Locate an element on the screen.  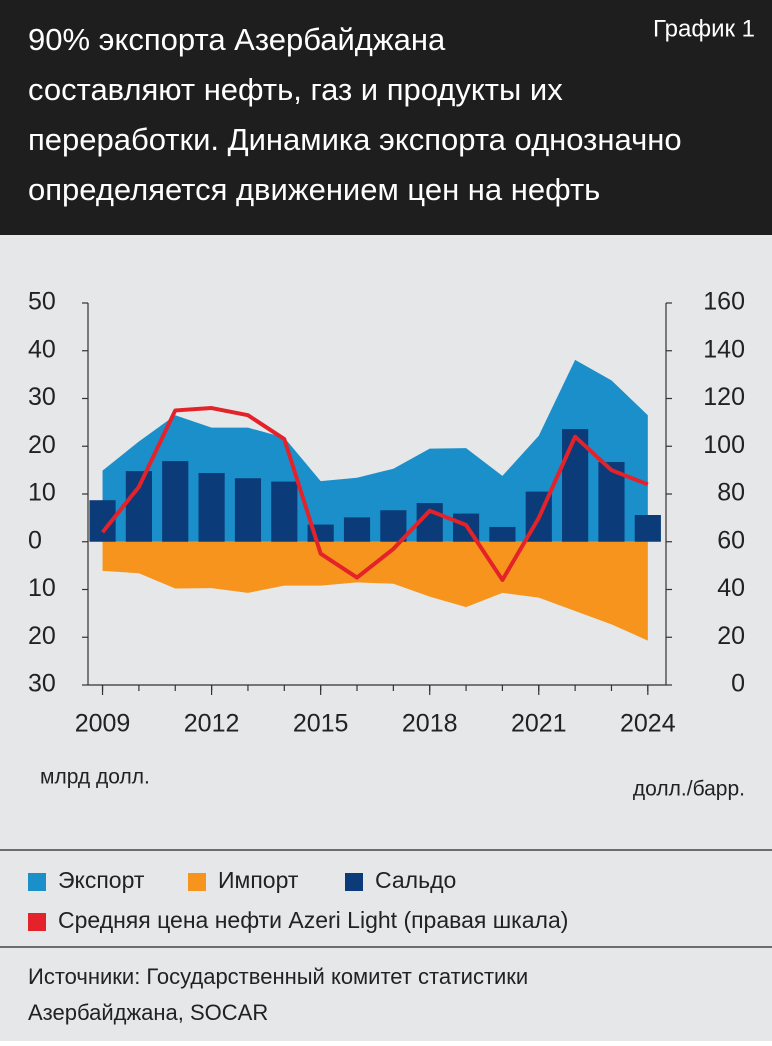
y-tick-label: 50 is located at coordinates (42, 302).